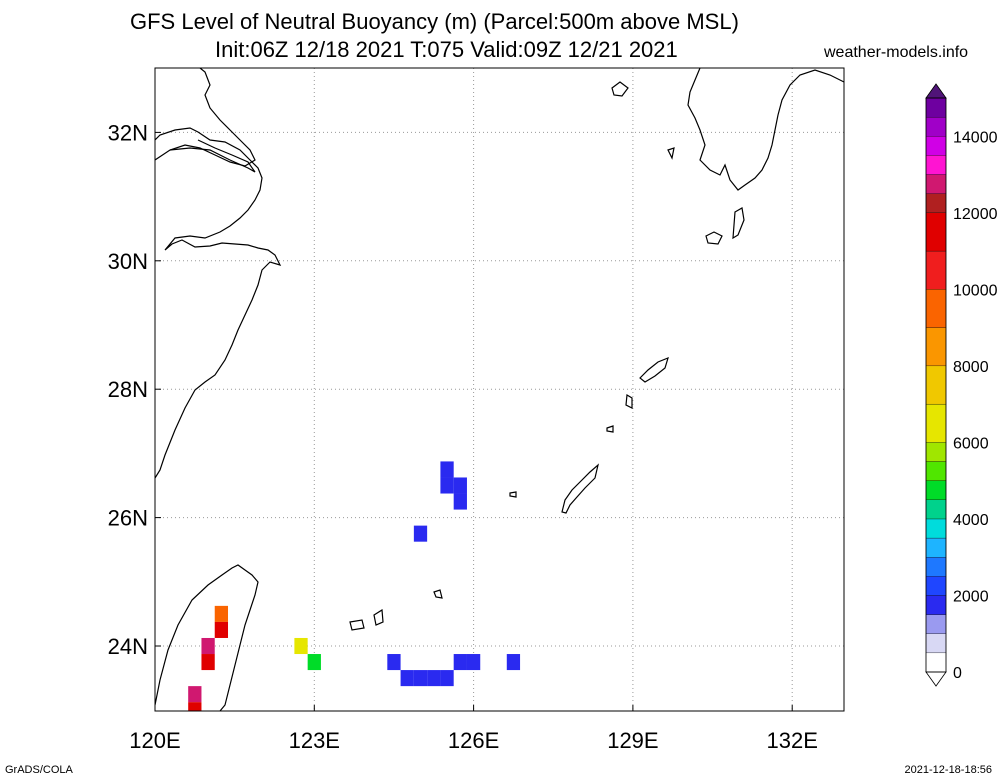  Describe the element at coordinates (128, 132) in the screenshot. I see `lat-tick-label: 32N` at that location.